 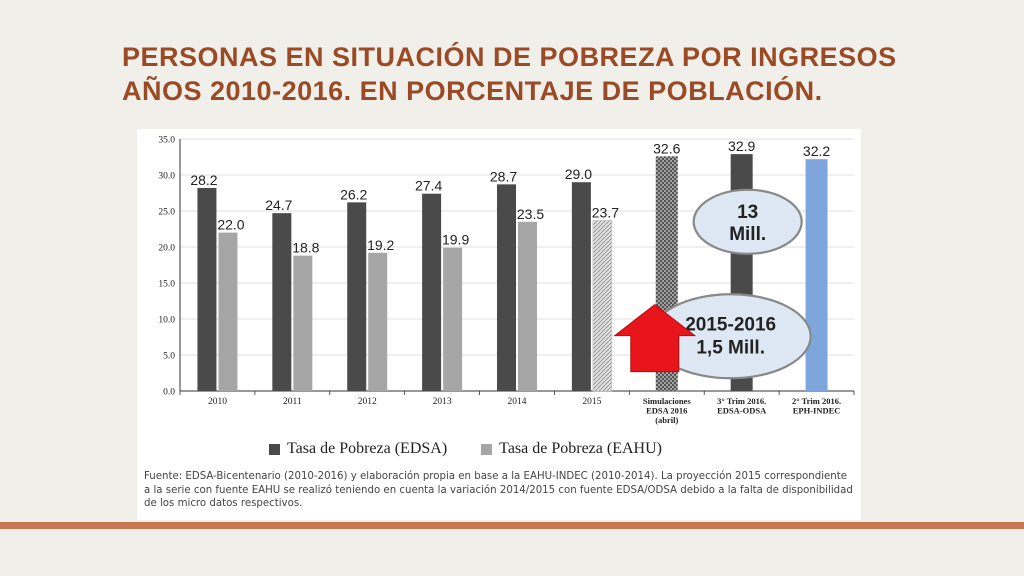 I want to click on y-tick-label: 10.0, so click(x=166, y=321).